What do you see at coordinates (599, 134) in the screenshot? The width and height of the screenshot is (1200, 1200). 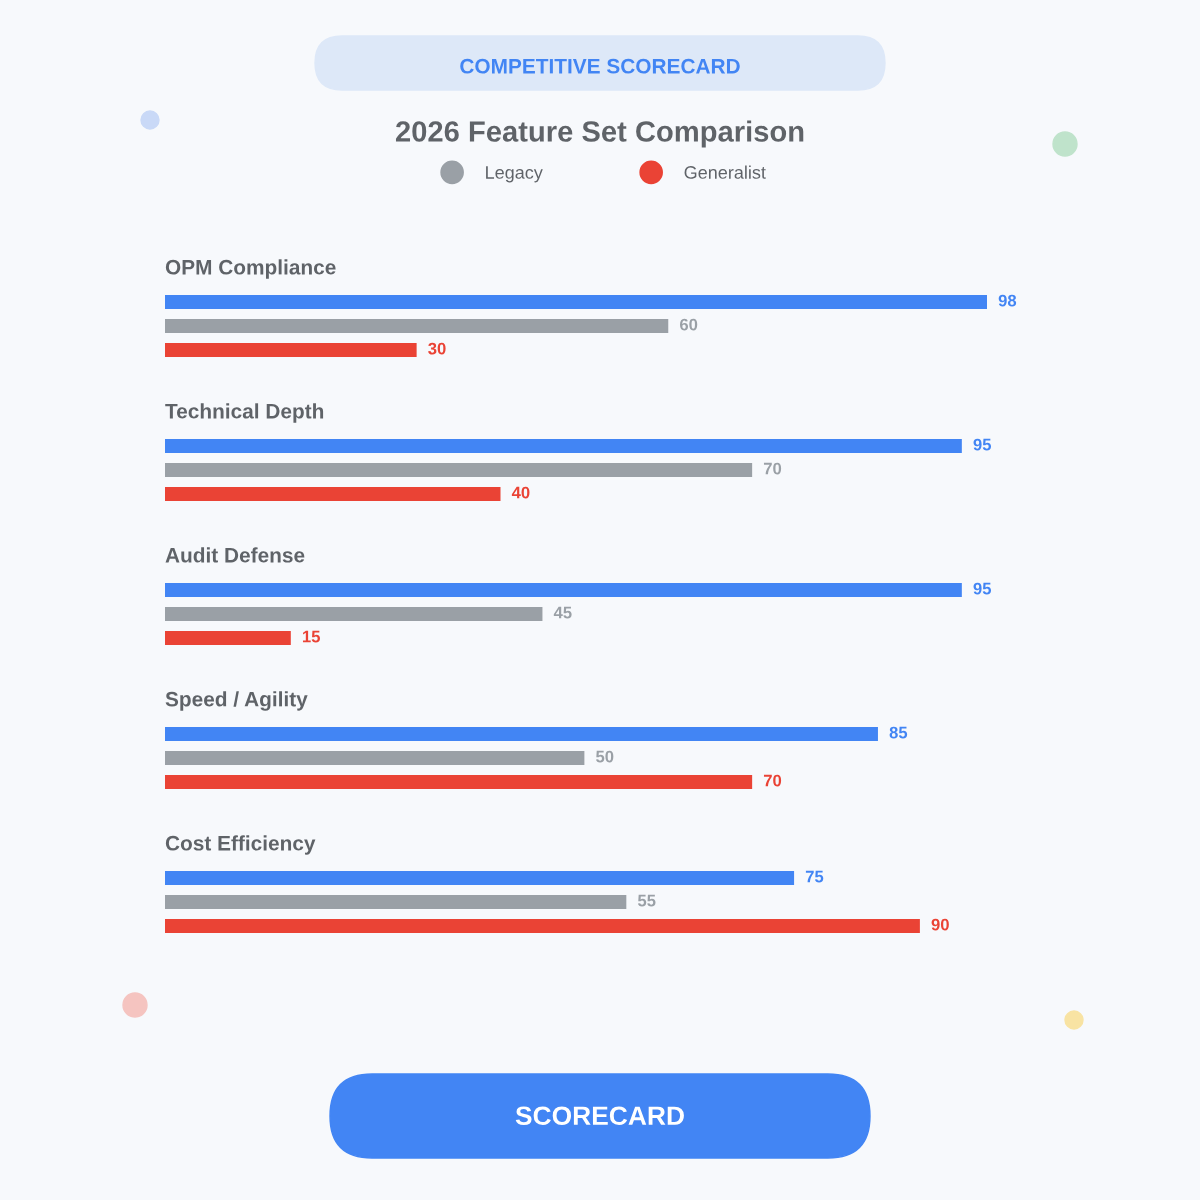 I see `chart-title: 2026 Feature Set Comparison` at bounding box center [599, 134].